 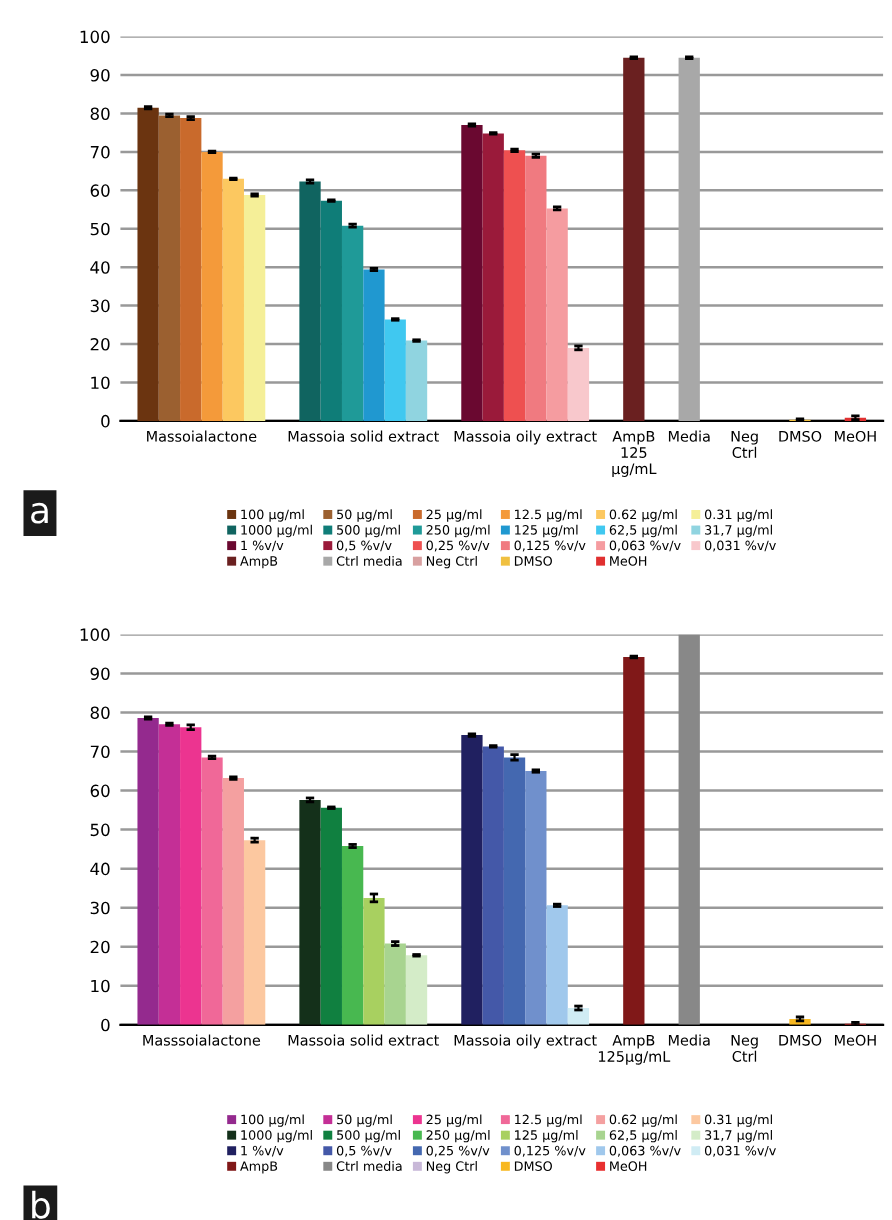 What do you see at coordinates (41, 1204) in the screenshot?
I see `text: b` at bounding box center [41, 1204].